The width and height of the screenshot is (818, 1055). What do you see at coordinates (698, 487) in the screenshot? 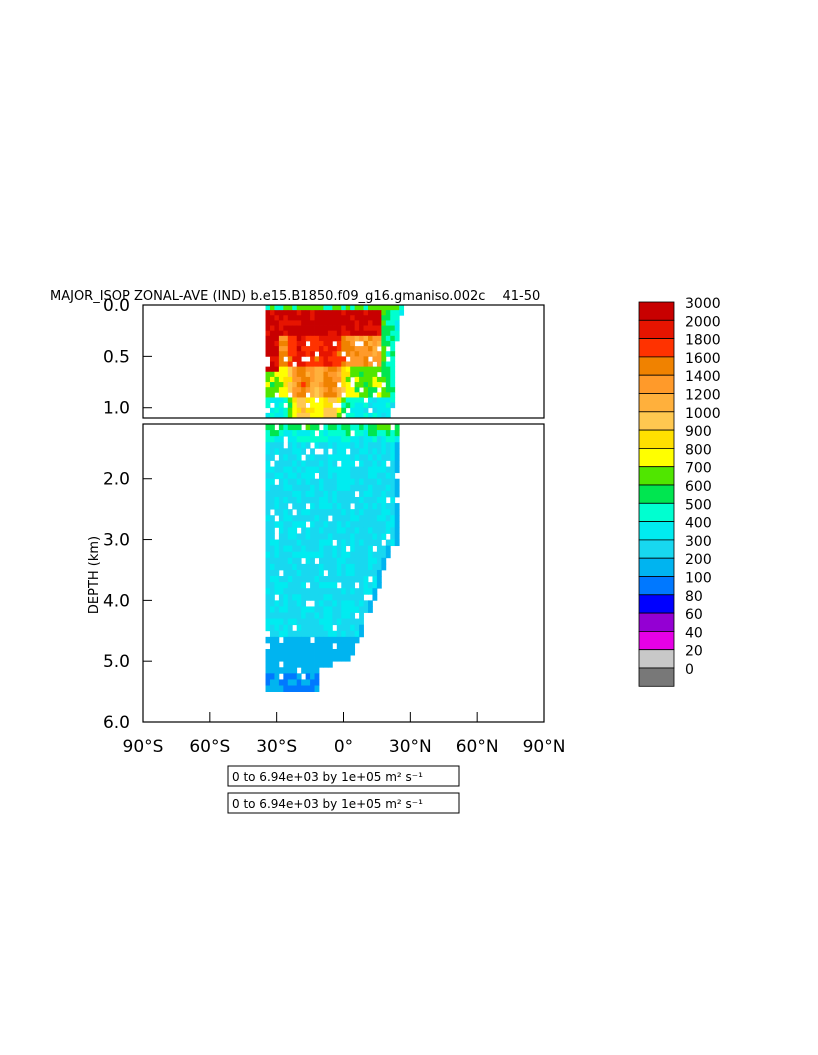
I see `colorbar-label: 600` at bounding box center [698, 487].